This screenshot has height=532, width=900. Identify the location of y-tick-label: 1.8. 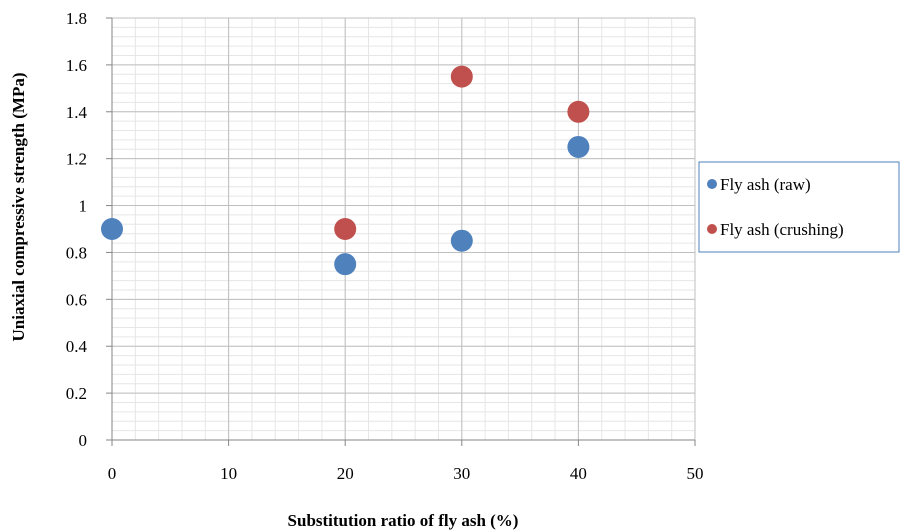
(76, 18).